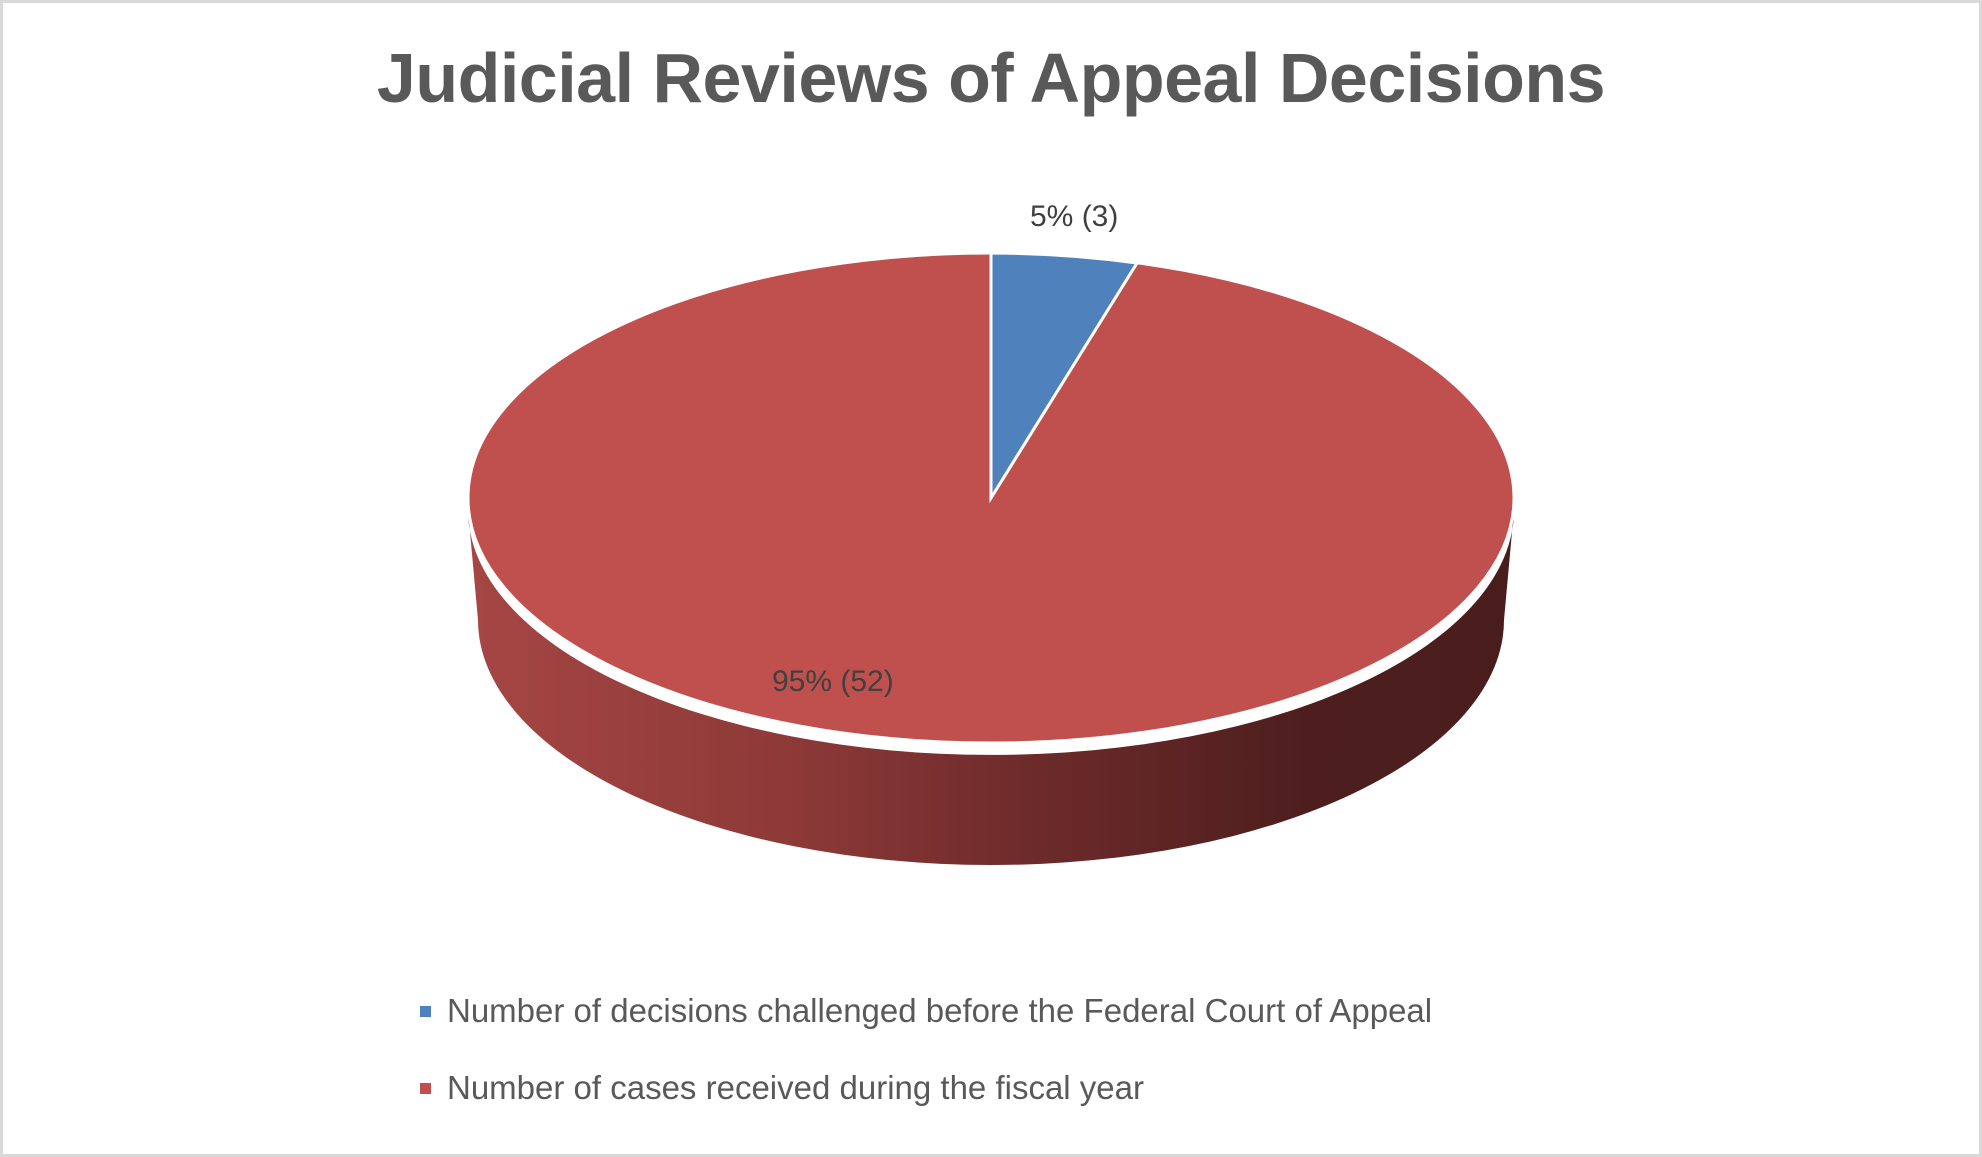 The image size is (1982, 1157). What do you see at coordinates (991, 78) in the screenshot?
I see `chart-title: Judicial Reviews of Appeal Decisions` at bounding box center [991, 78].